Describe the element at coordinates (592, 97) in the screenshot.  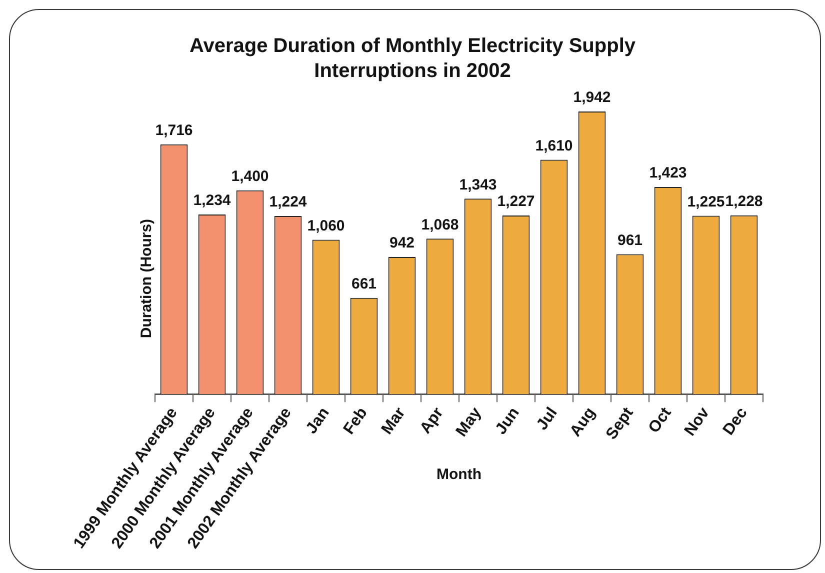
I see `data-label: 1,942` at that location.